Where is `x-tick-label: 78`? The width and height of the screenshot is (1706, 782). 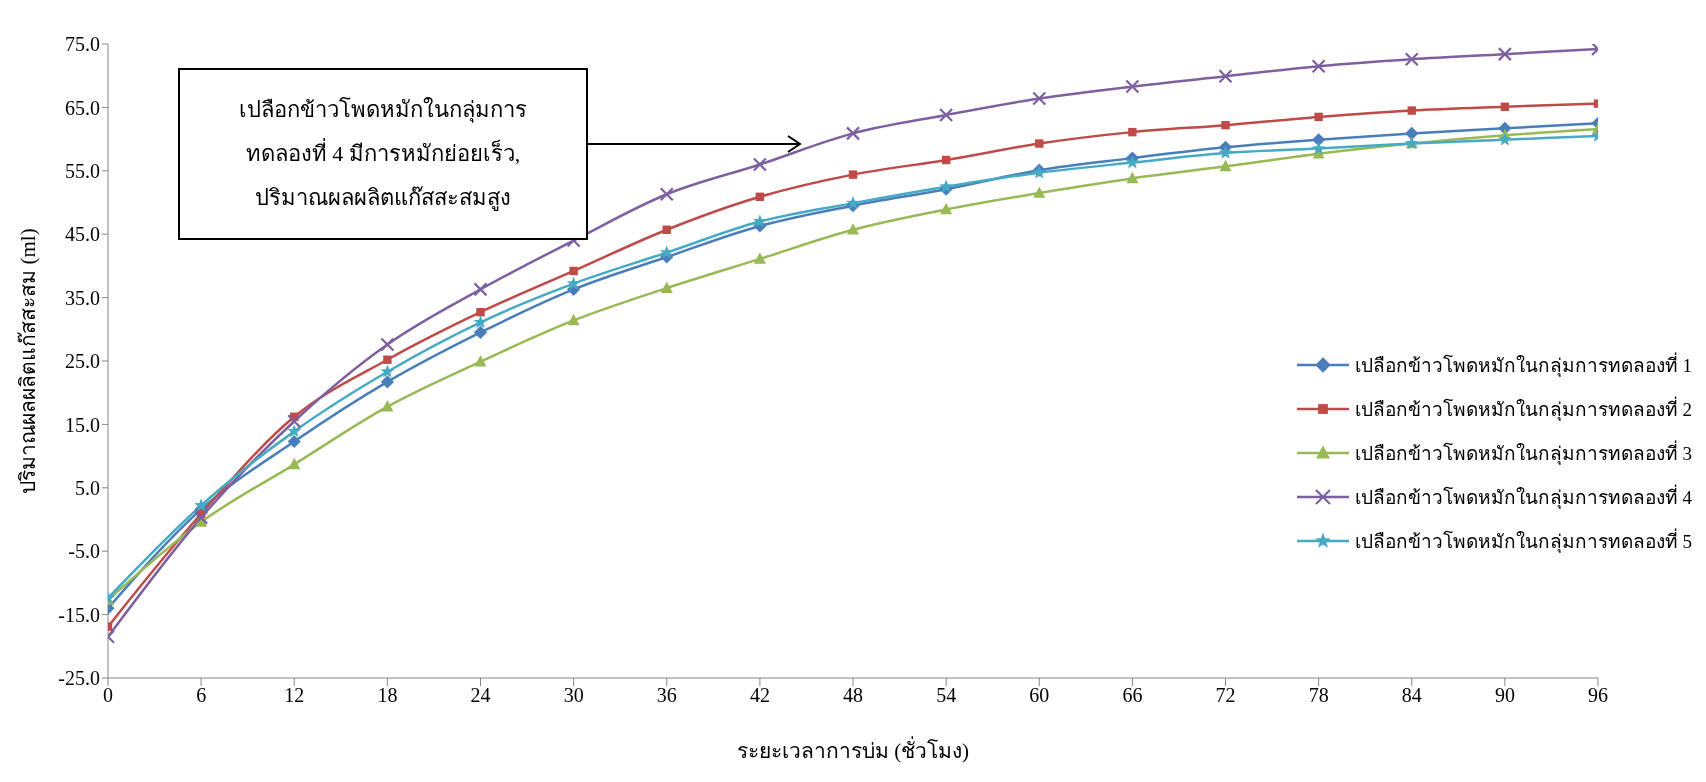 x-tick-label: 78 is located at coordinates (1318, 695).